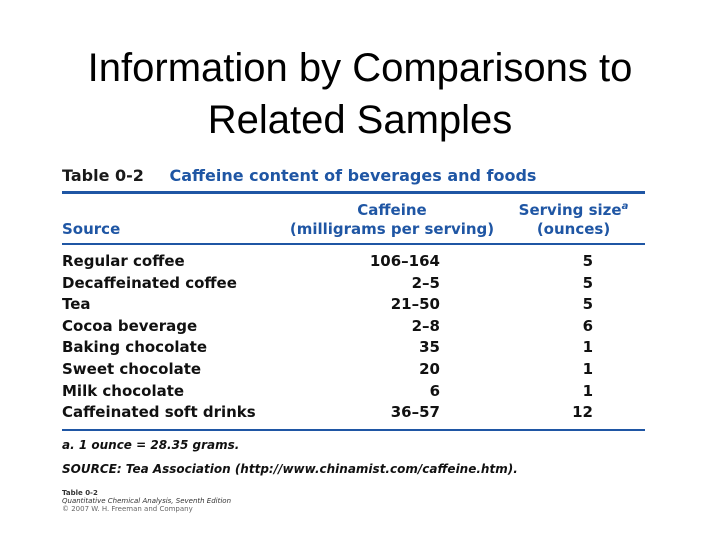  What do you see at coordinates (425, 325) in the screenshot?
I see `cell-caffeine: 2–8` at bounding box center [425, 325].